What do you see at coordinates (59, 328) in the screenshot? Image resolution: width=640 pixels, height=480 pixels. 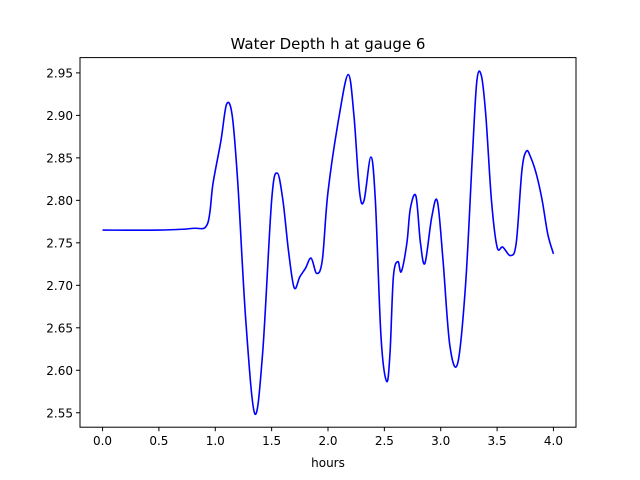 I see `y-tick-label: 2.65` at bounding box center [59, 328].